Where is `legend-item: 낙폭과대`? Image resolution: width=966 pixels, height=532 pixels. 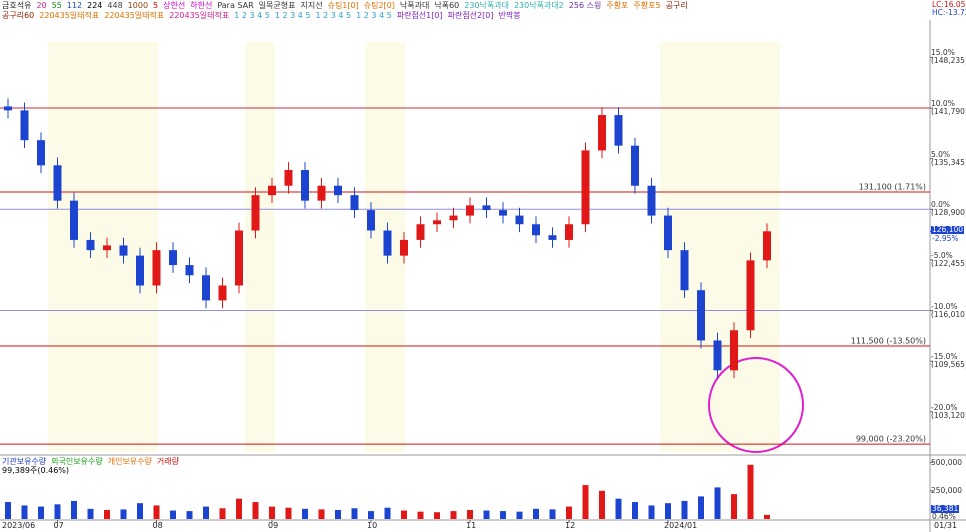
legend-item: 낙폭과대 is located at coordinates (414, 5).